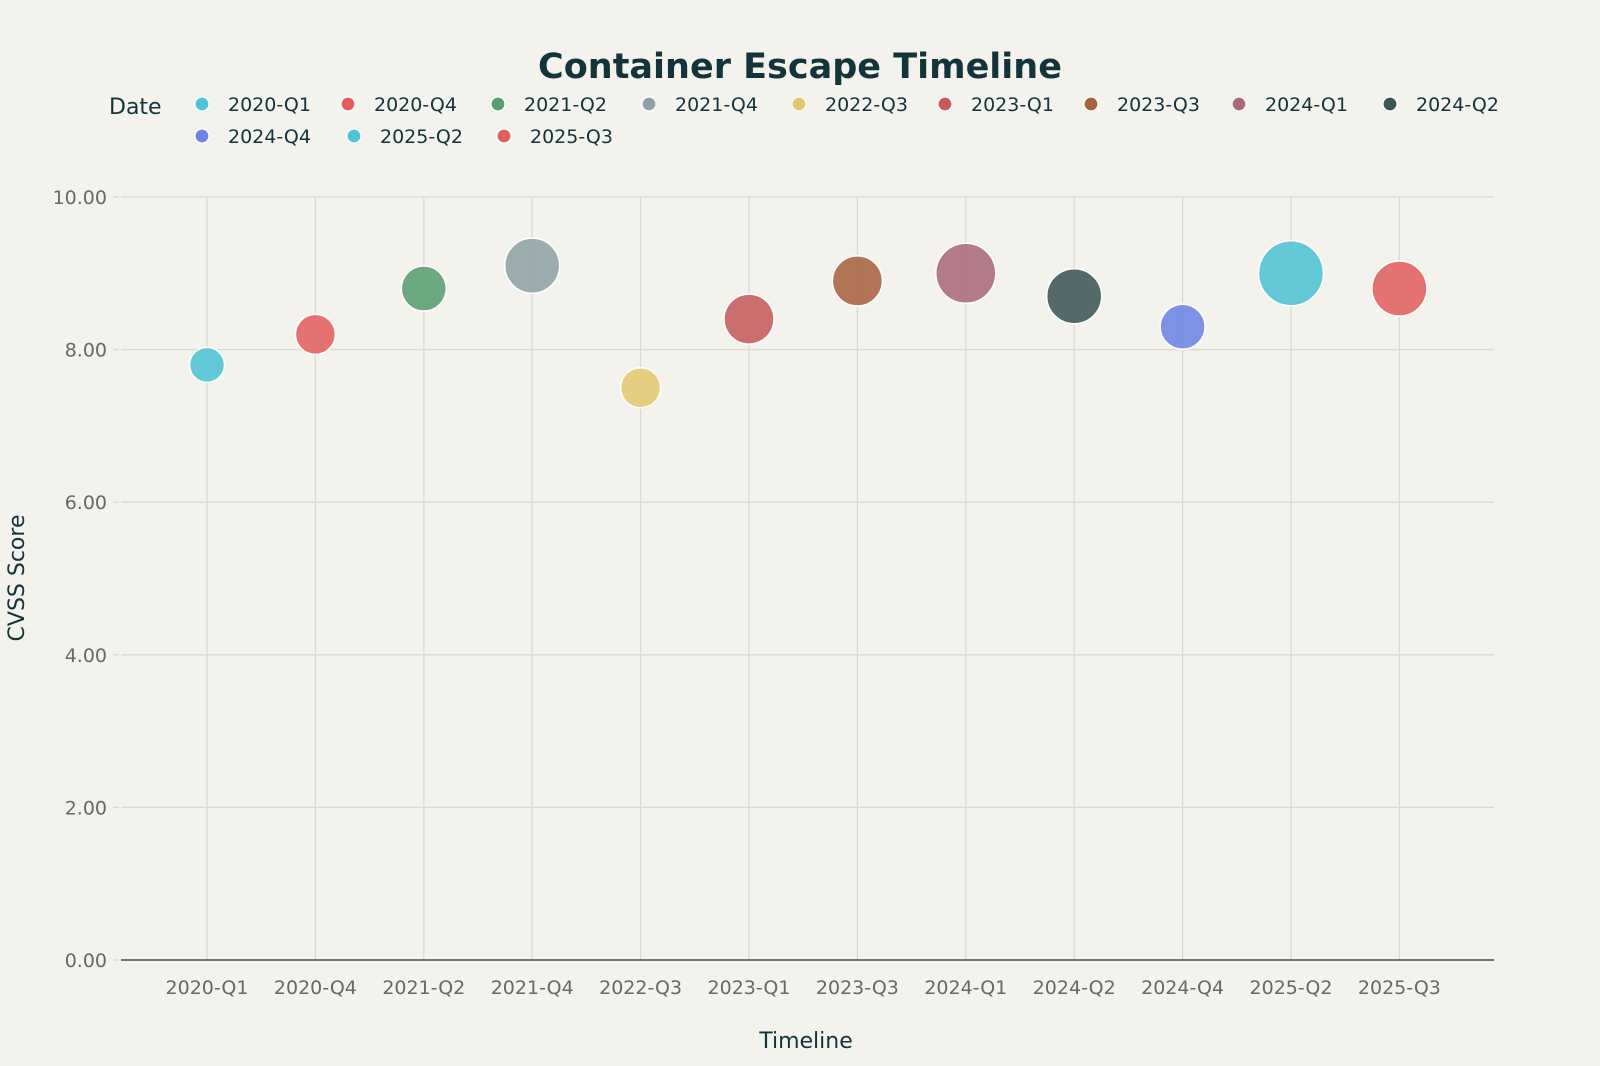 This screenshot has height=1066, width=1600. I want to click on data-points, so click(808, 323).